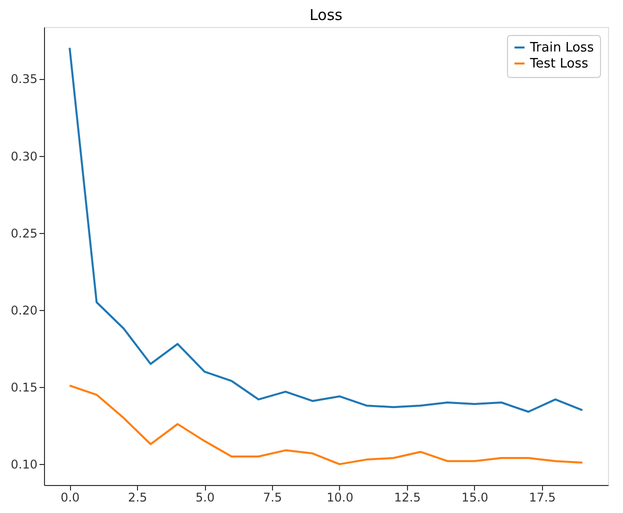  I want to click on x-tick-label: 2.5, so click(138, 497).